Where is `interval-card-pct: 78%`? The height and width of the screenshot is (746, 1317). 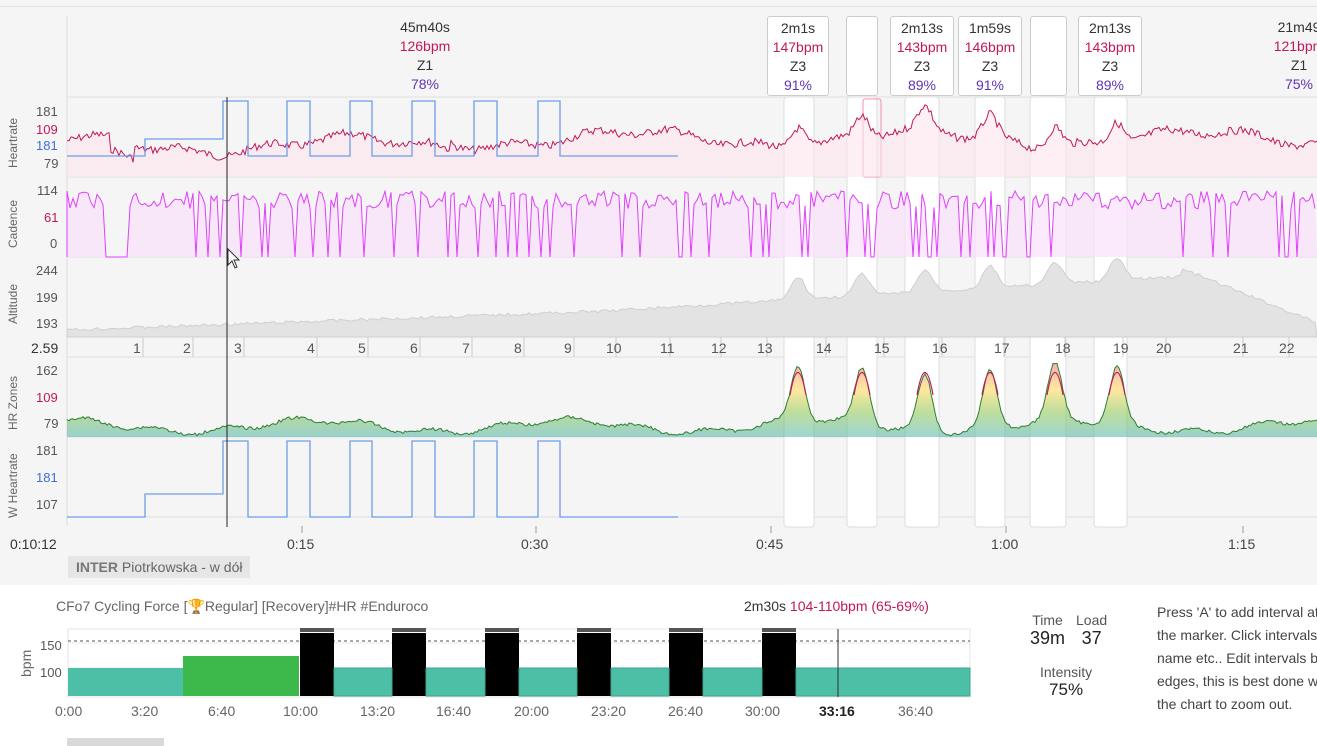 interval-card-pct: 78% is located at coordinates (425, 84).